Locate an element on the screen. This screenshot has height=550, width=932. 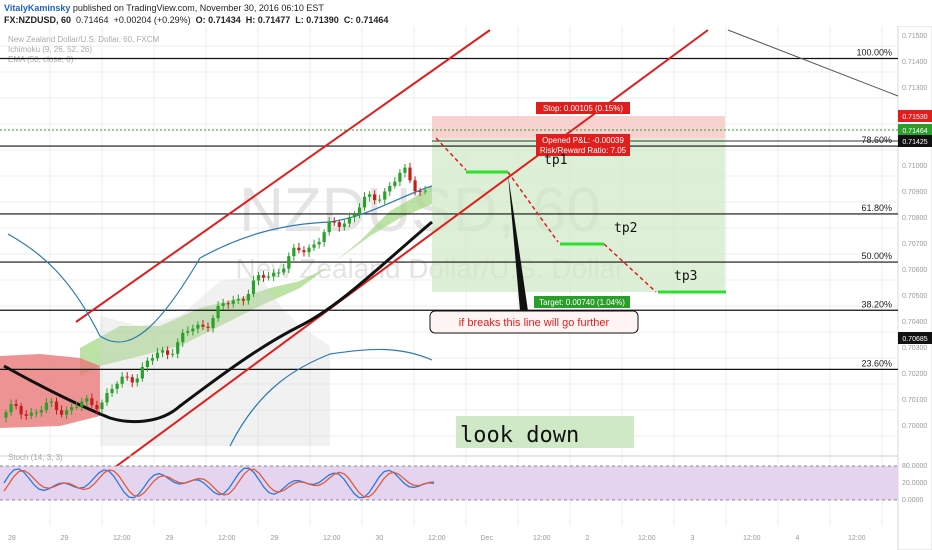
stoch-d-line is located at coordinates (219, 483).